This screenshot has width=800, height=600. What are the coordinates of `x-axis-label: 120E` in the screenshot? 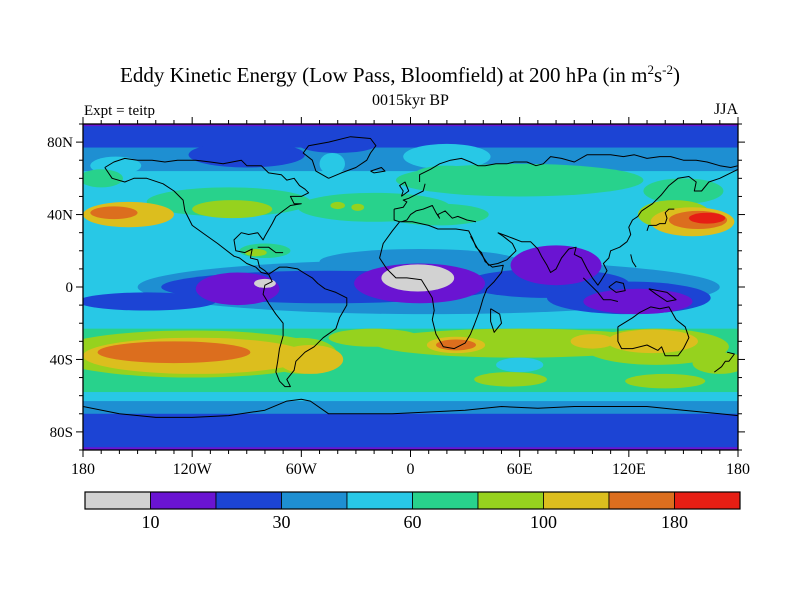 It's located at (629, 469).